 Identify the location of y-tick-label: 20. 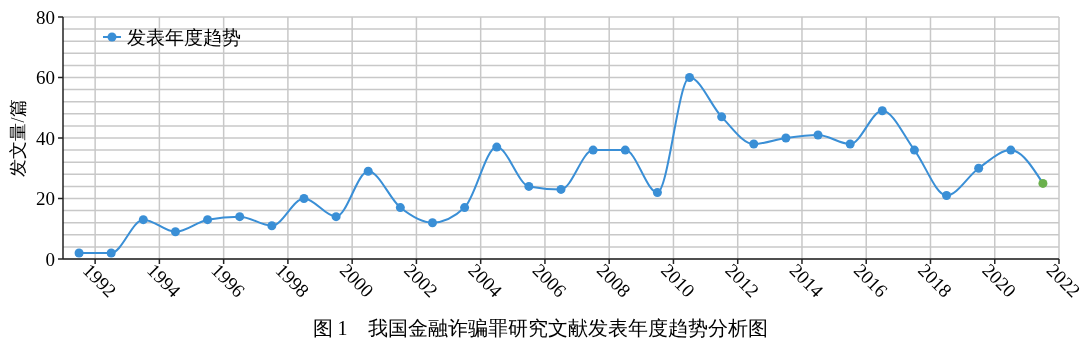
(45, 199).